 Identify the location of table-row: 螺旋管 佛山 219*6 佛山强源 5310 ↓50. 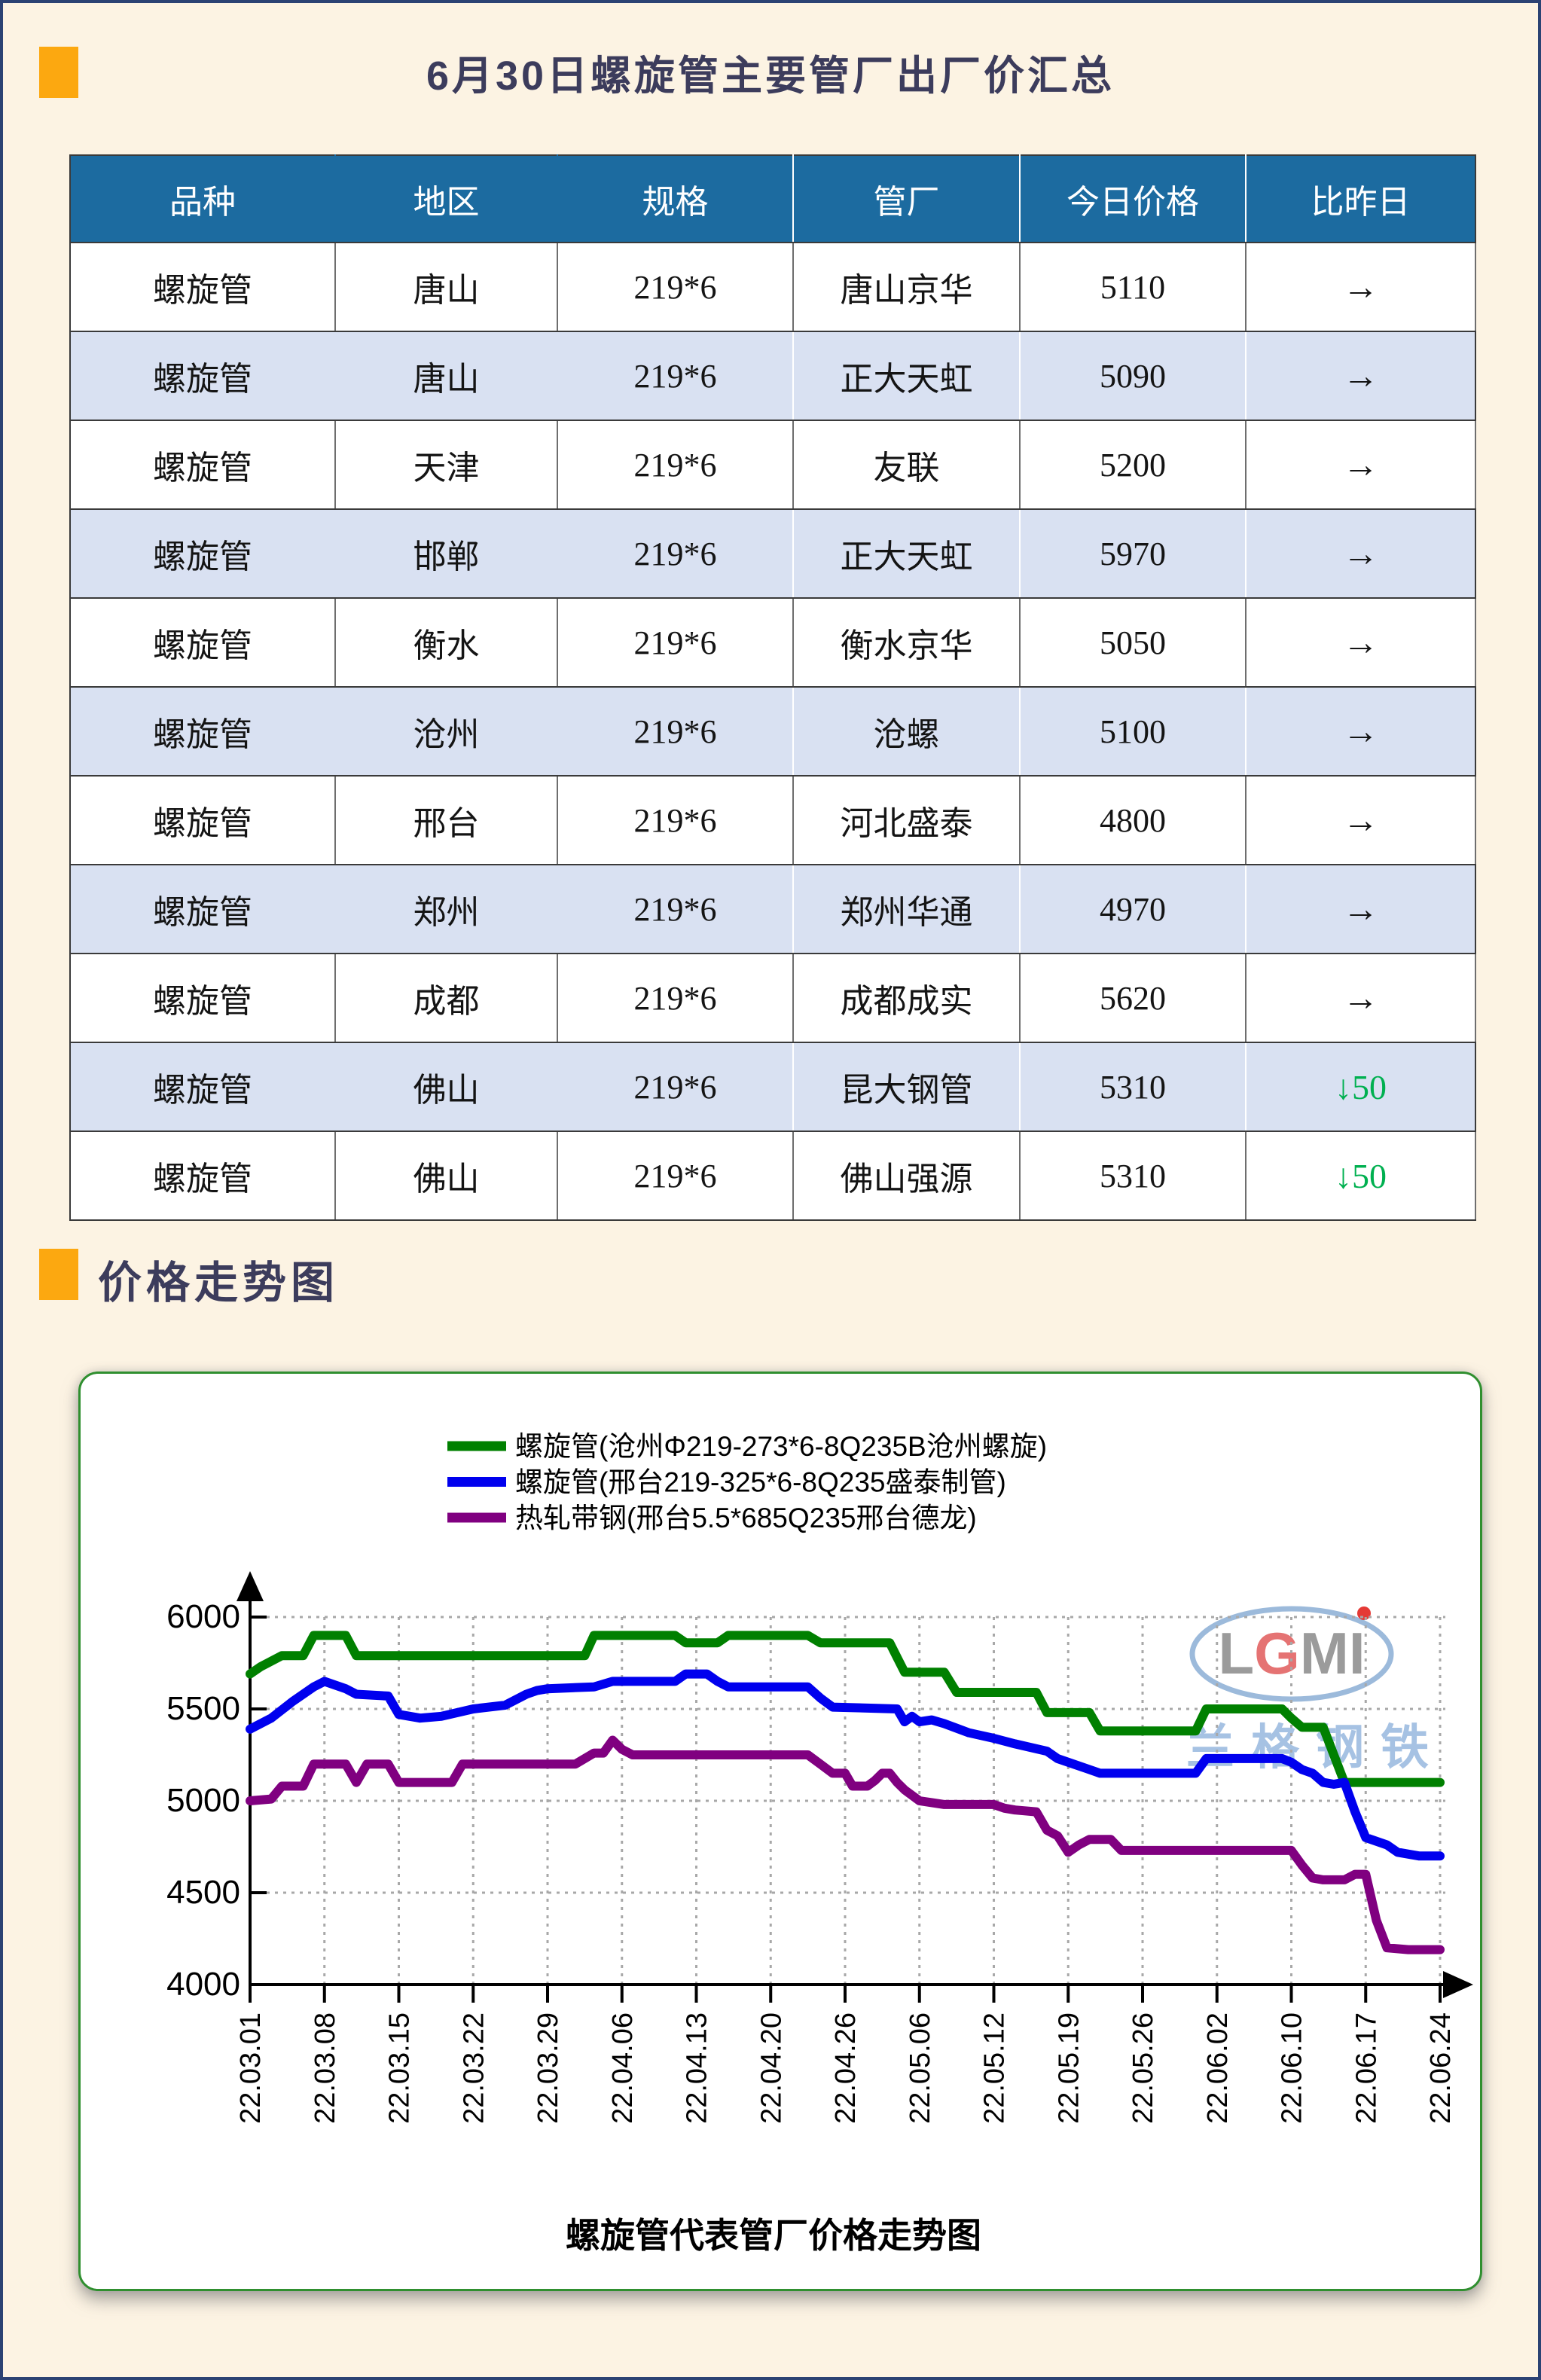
(773, 1176).